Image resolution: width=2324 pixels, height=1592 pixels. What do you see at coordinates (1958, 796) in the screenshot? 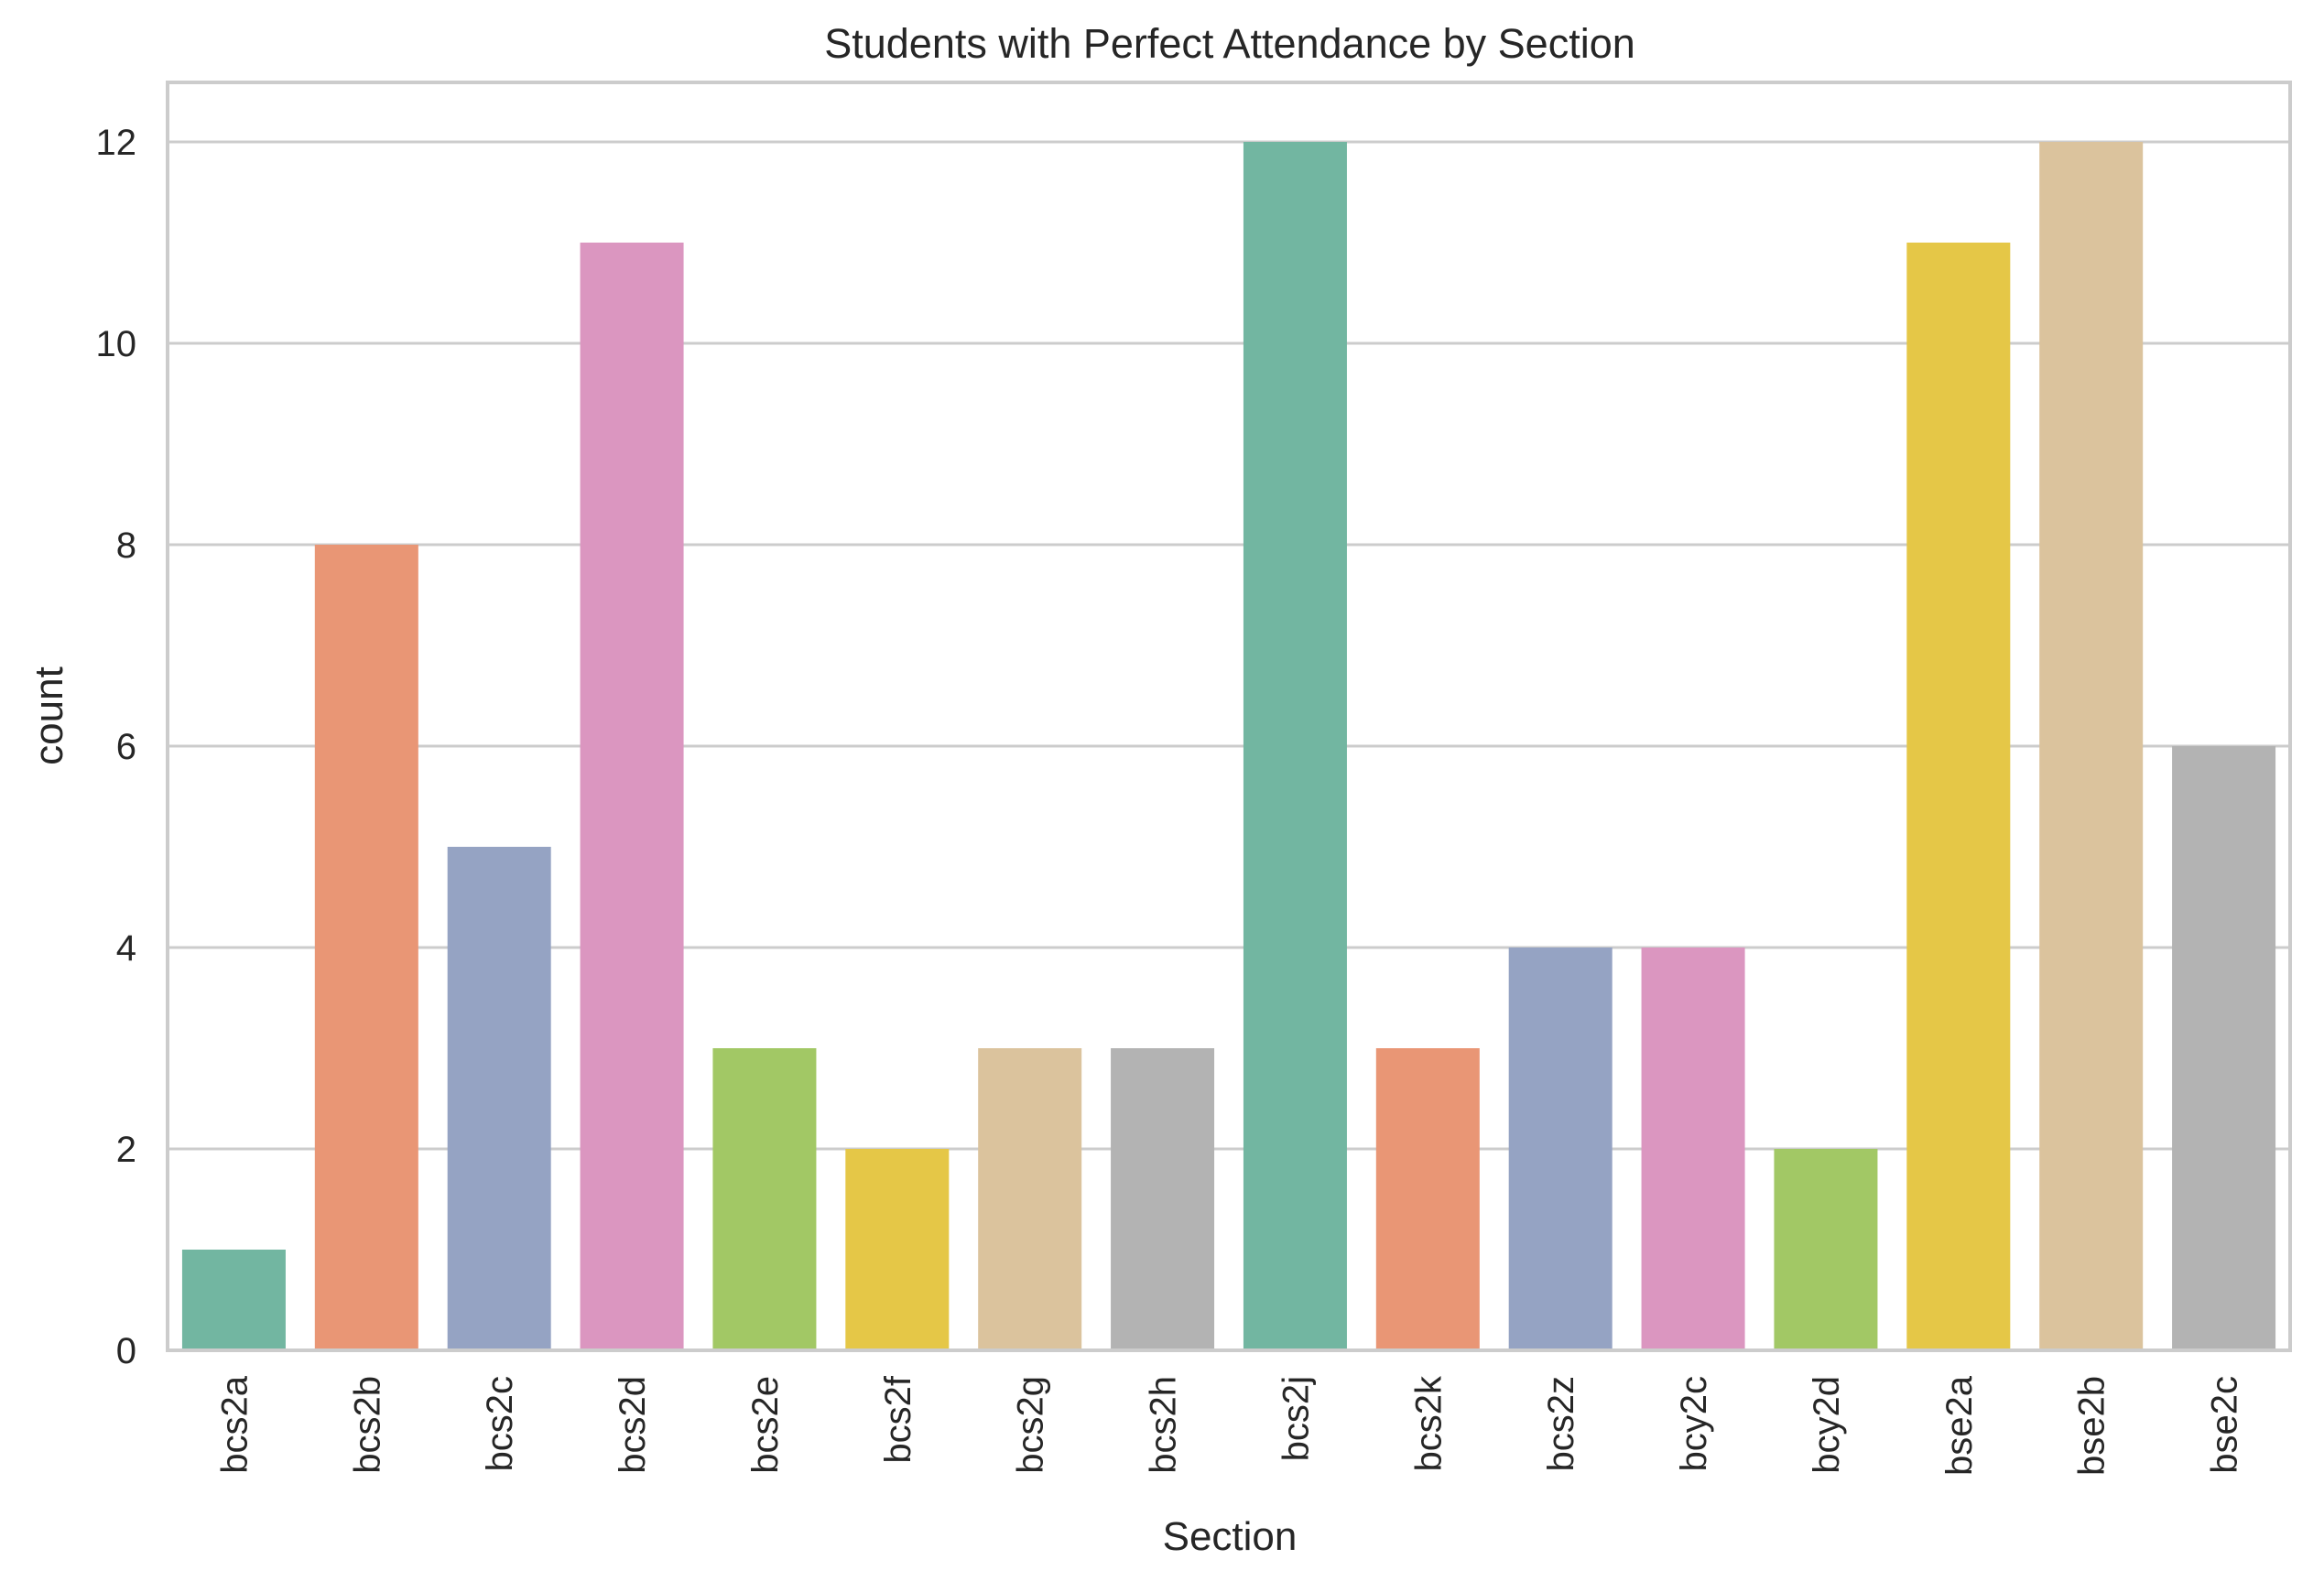
I see `bar-bse2a` at bounding box center [1958, 796].